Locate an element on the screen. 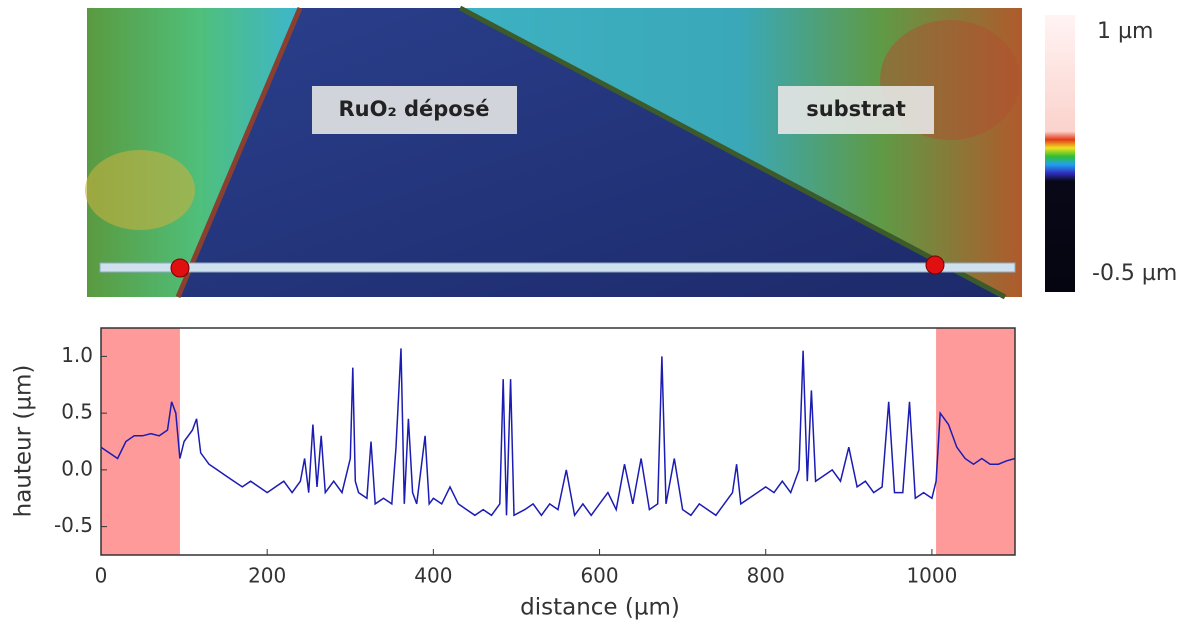 The height and width of the screenshot is (636, 1201). x-tick-label: 800 is located at coordinates (766, 576).